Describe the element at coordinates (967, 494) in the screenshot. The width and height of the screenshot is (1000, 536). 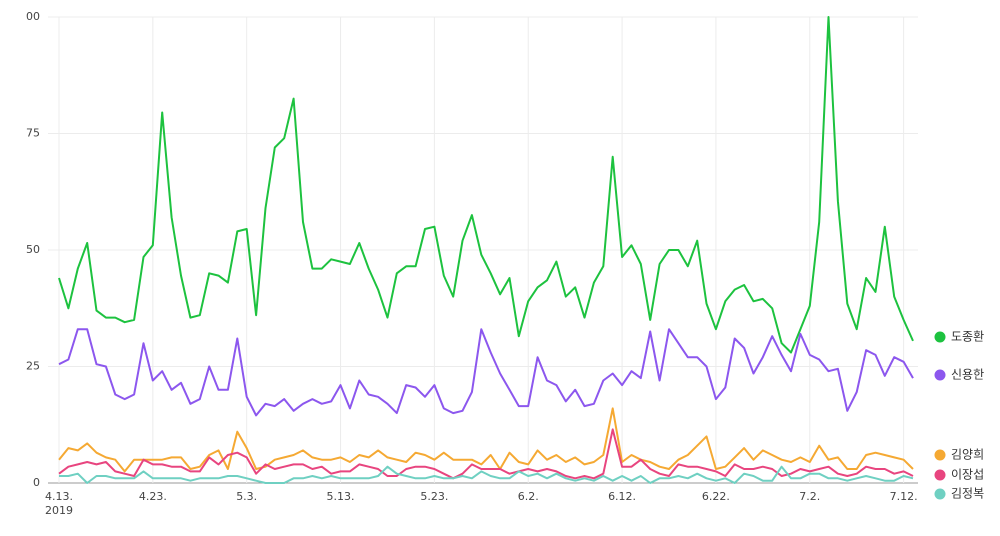
I see `legend-label: 김정복` at that location.